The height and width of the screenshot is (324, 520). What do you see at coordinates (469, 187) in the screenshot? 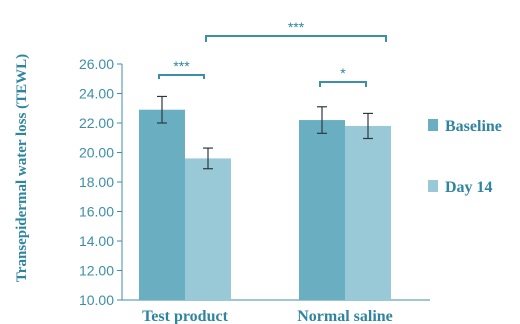
I see `legend-label: Day 14` at bounding box center [469, 187].